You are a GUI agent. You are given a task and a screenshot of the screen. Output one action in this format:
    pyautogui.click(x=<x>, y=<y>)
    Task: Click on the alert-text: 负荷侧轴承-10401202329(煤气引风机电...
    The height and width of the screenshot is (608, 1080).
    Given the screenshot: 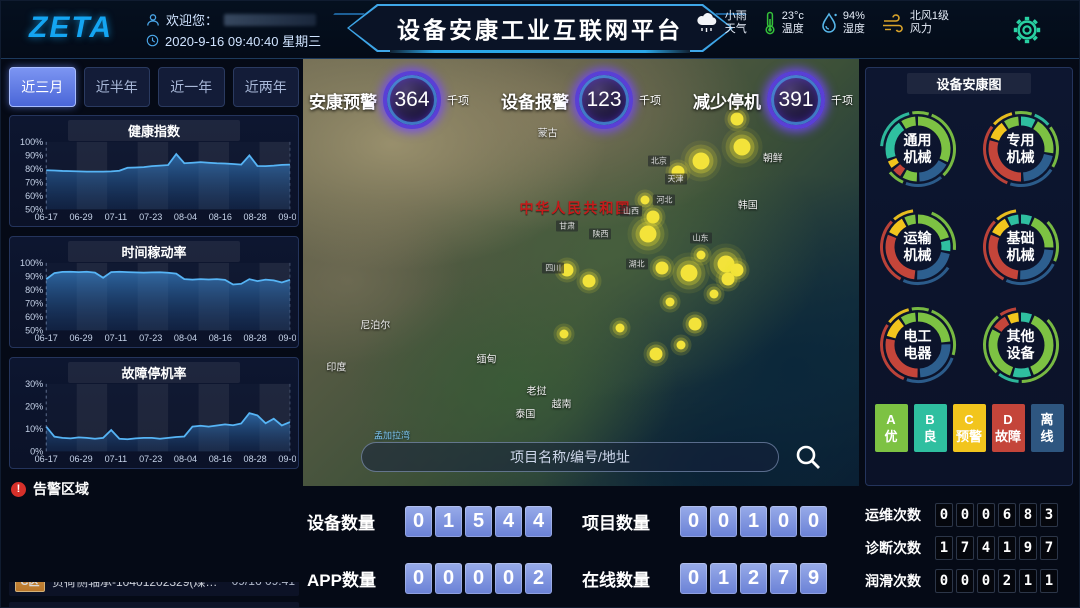 What is the action you would take?
    pyautogui.click(x=138, y=586)
    